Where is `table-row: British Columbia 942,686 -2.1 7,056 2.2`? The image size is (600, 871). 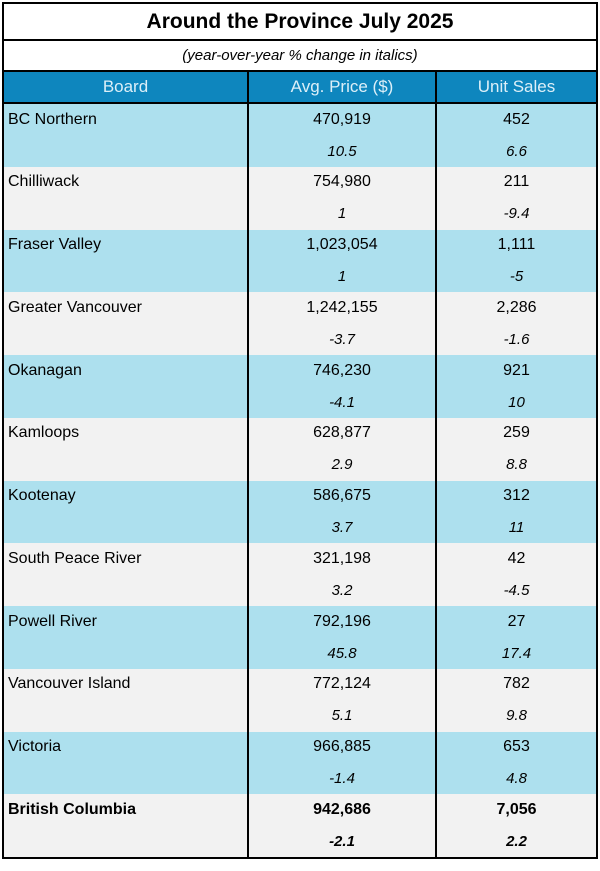 table-row: British Columbia 942,686 -2.1 7,056 2.2 is located at coordinates (300, 825).